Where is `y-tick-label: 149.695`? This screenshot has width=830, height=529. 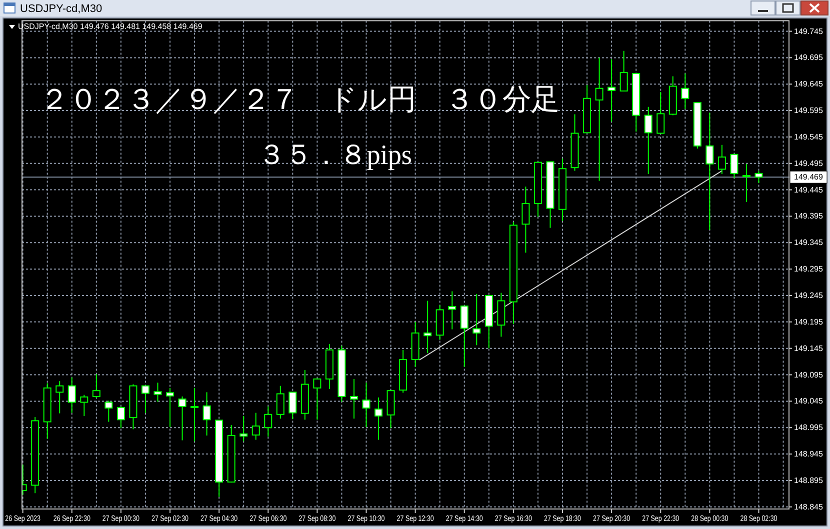 y-tick-label: 149.695 is located at coordinates (809, 57).